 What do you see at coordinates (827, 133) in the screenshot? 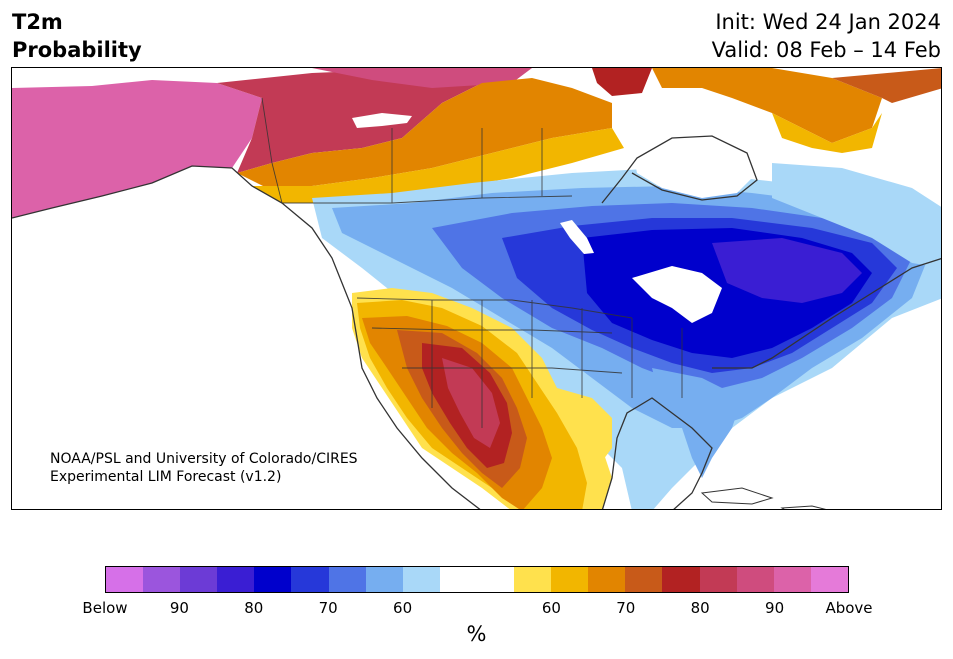
I see `baffin-yellow-region` at bounding box center [827, 133].